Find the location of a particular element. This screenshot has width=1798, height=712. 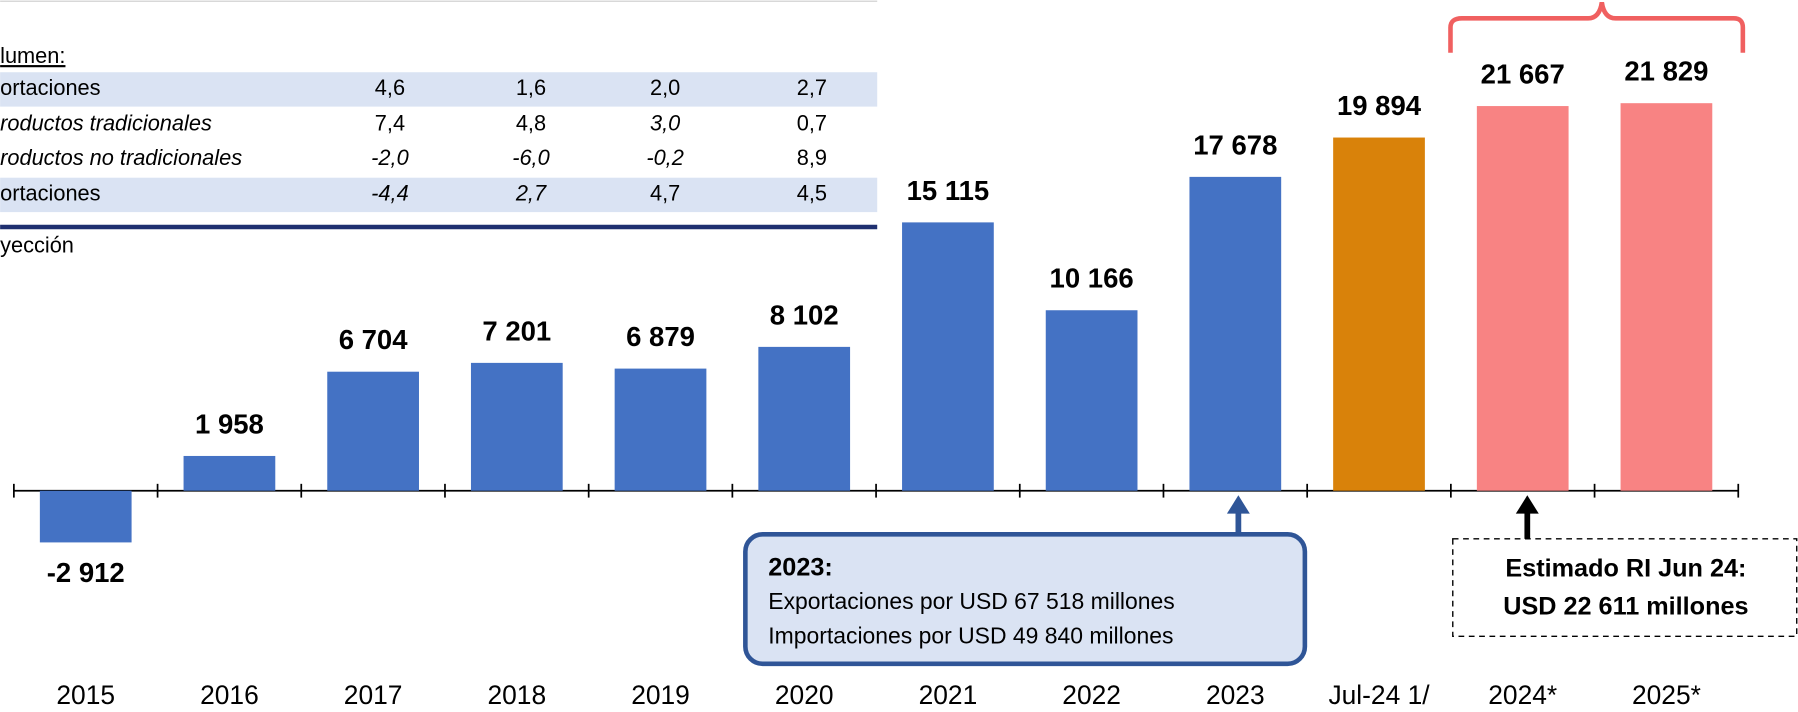

table-cell: -2,0 is located at coordinates (390, 157).